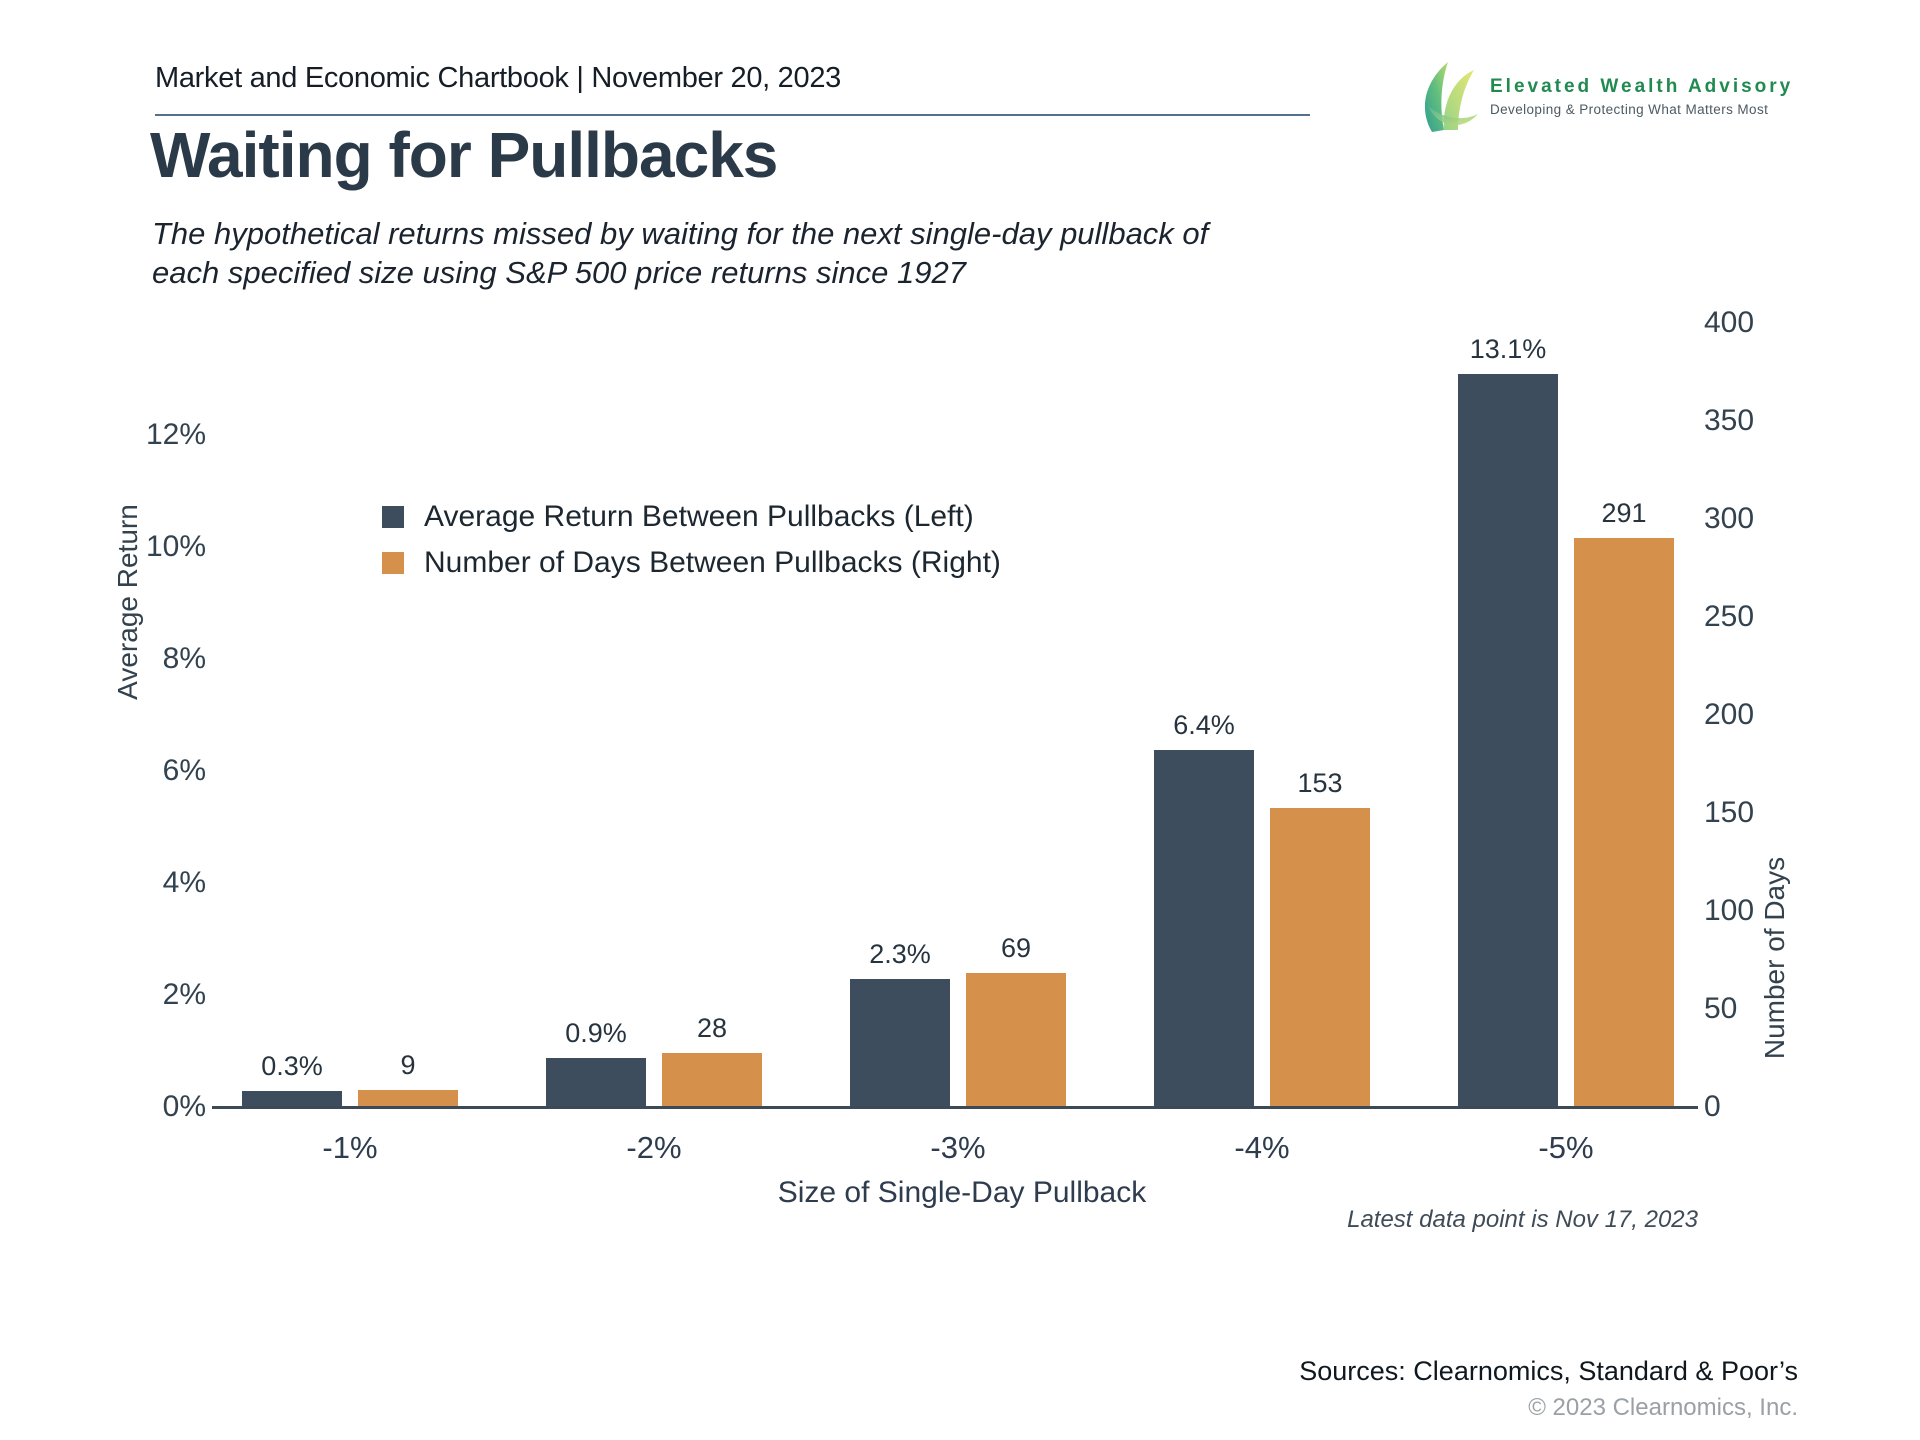 The width and height of the screenshot is (1920, 1440). What do you see at coordinates (1624, 823) in the screenshot?
I see `bar-days--5%` at bounding box center [1624, 823].